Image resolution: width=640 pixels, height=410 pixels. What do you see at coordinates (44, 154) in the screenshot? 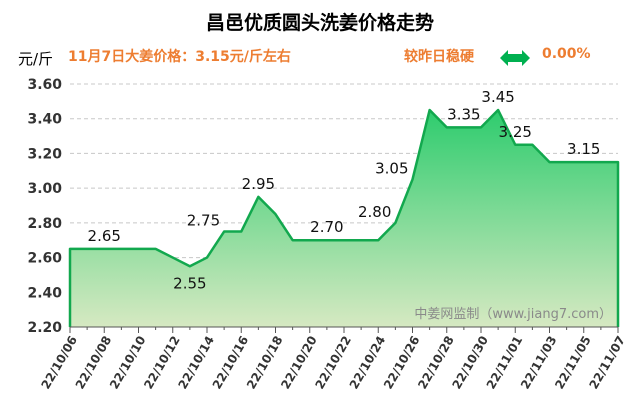
I see `y-tick-label: 3.20` at bounding box center [44, 154].